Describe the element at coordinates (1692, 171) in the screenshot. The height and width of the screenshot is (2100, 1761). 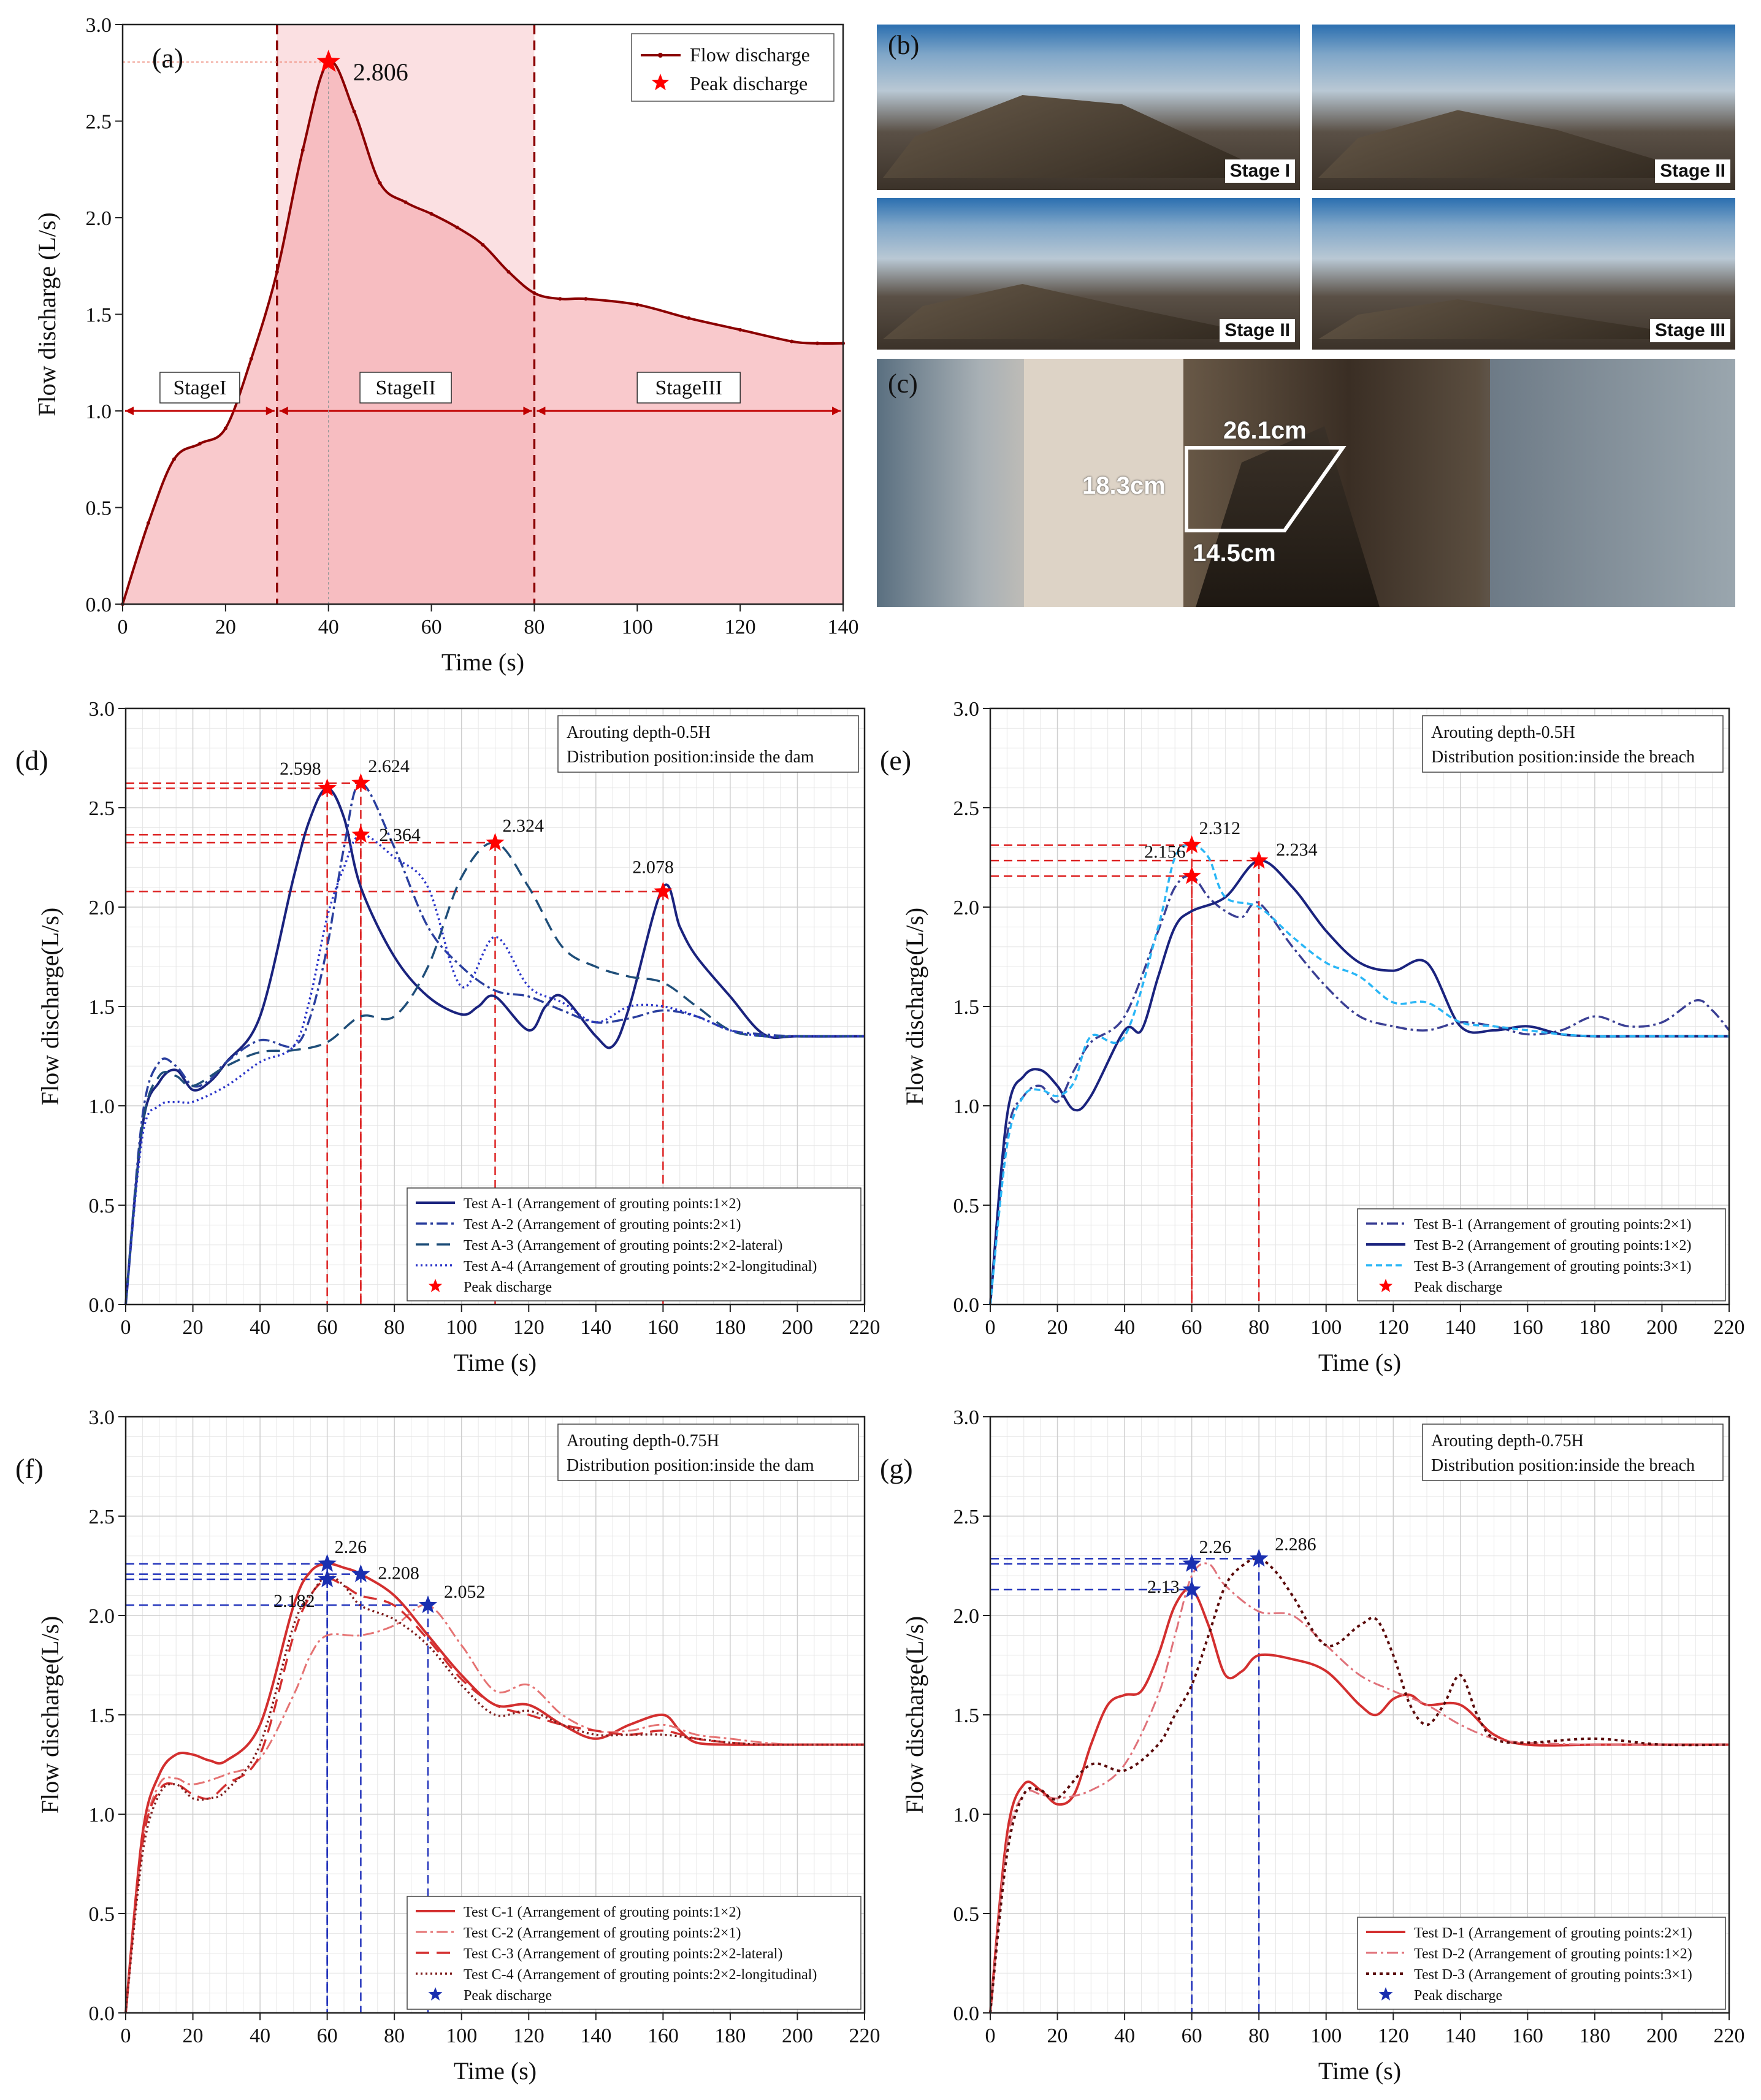
I see `stage-label: Stage II` at that location.